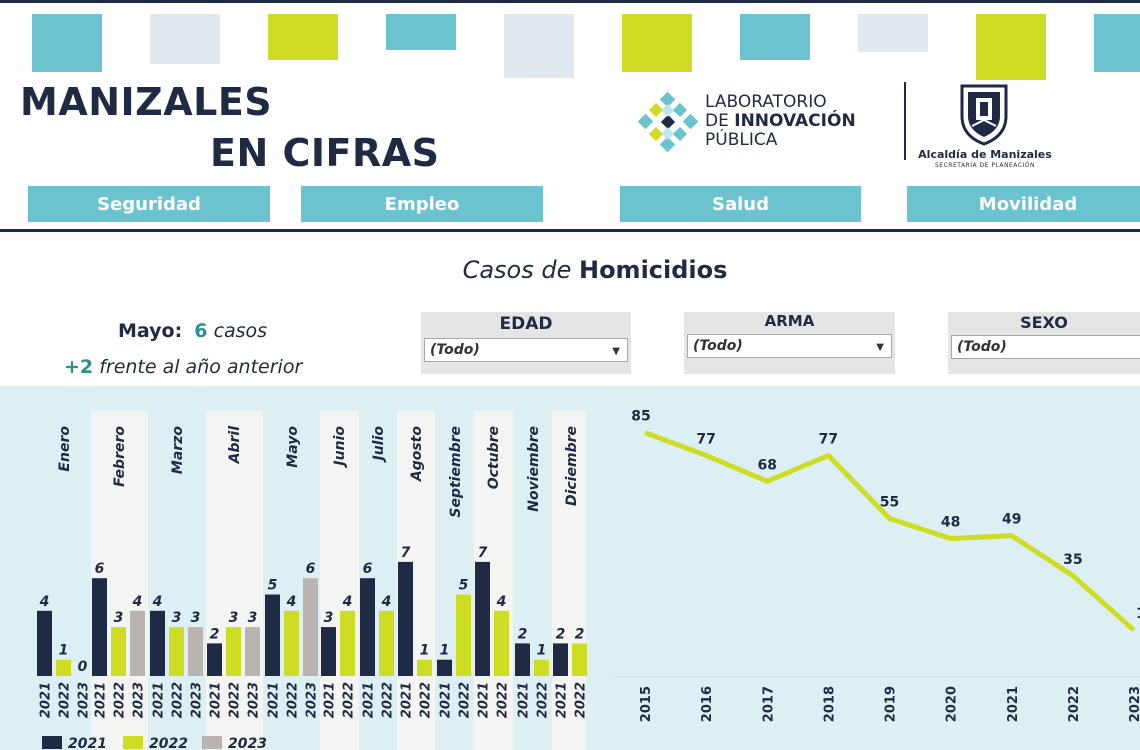 This screenshot has height=750, width=1140. Describe the element at coordinates (653, 270) in the screenshot. I see `section-title-main: Homicidios` at that location.